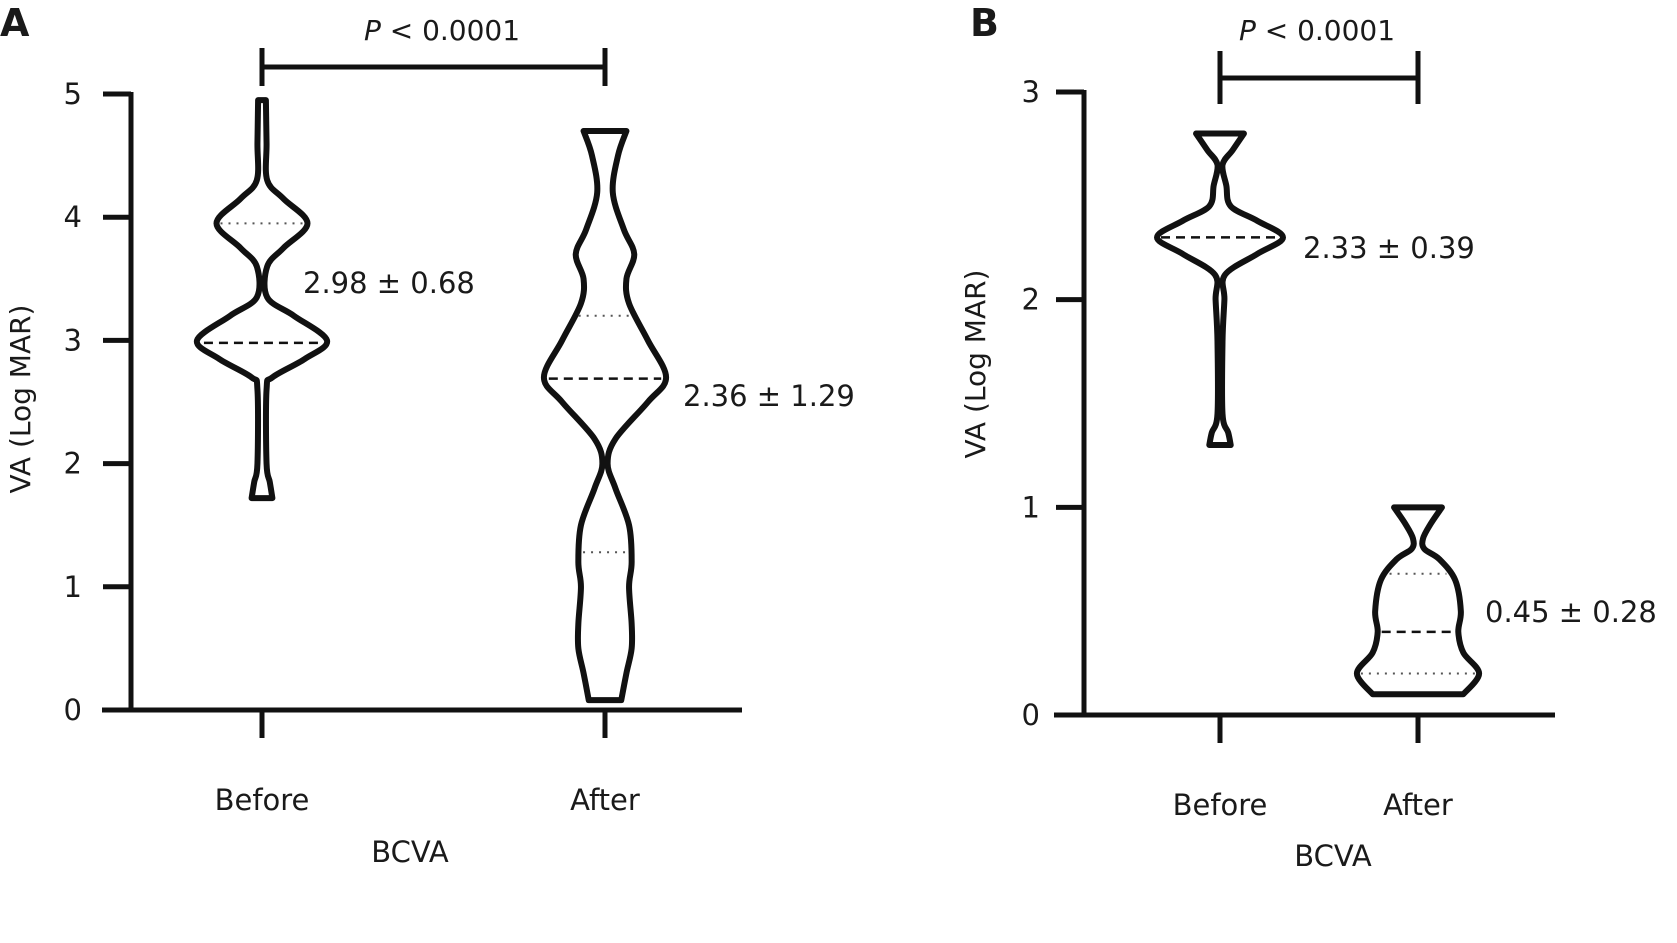  What do you see at coordinates (73, 217) in the screenshot?
I see `y-tick-label: 4` at bounding box center [73, 217].